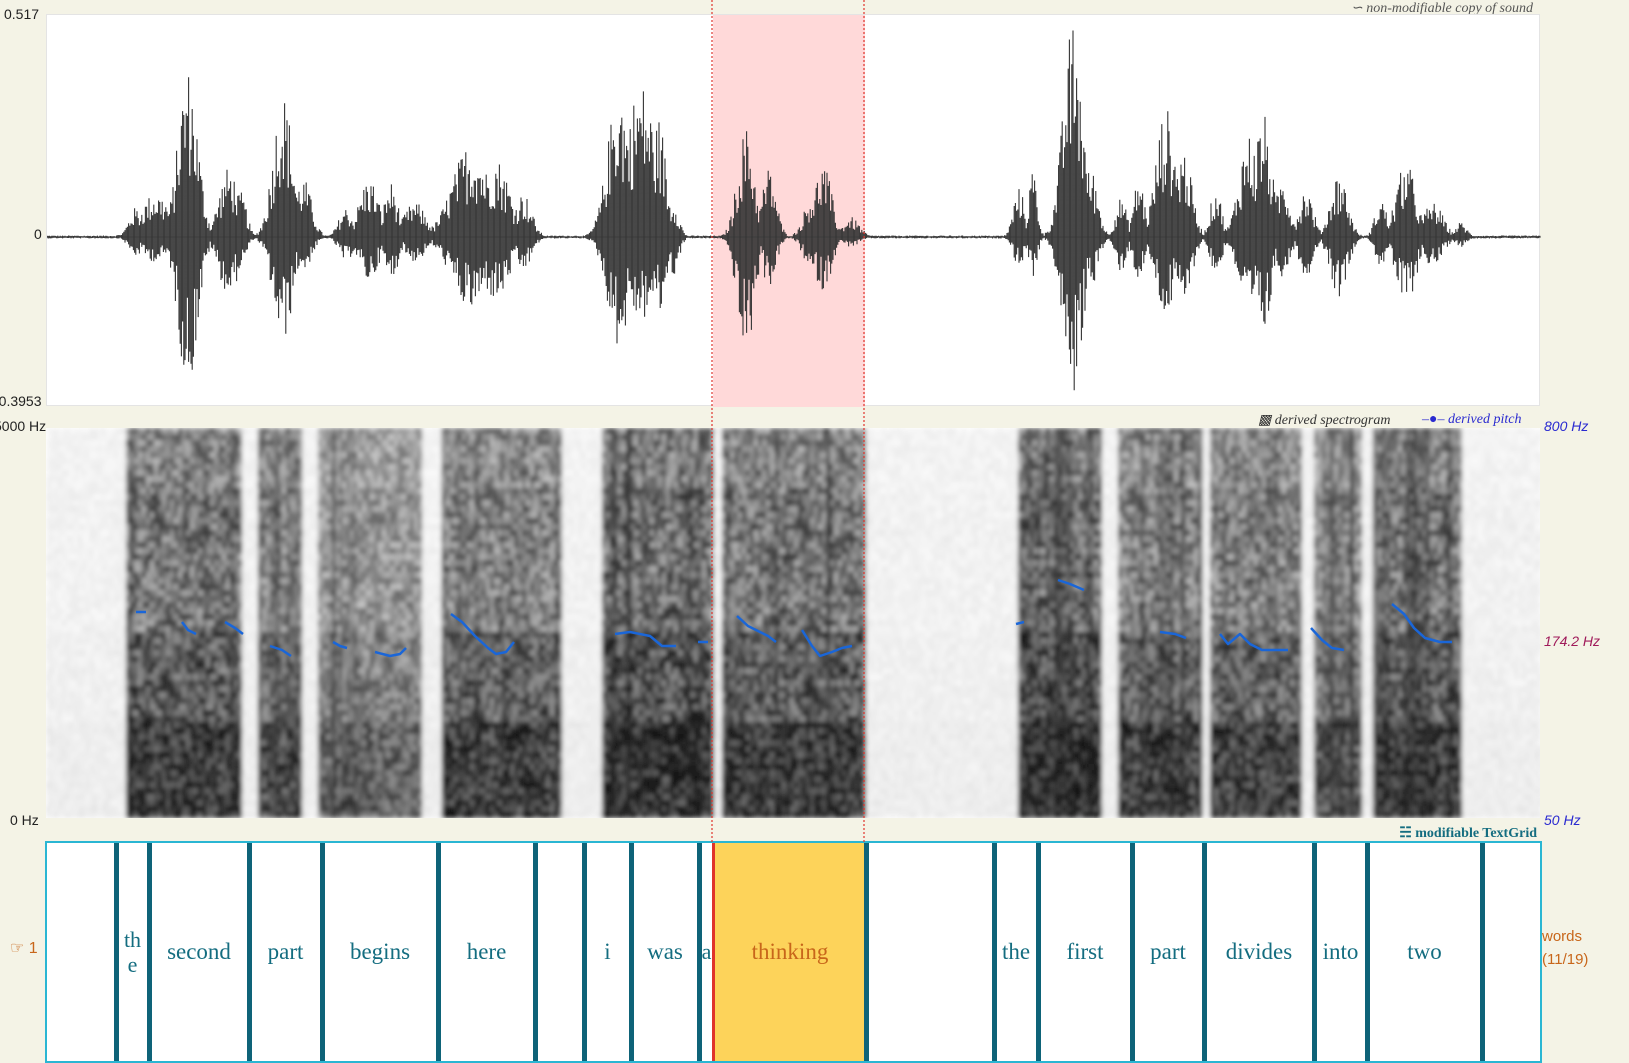 The height and width of the screenshot is (1063, 1629). What do you see at coordinates (1357, 8) in the screenshot?
I see `sound-copy-icon: ∽` at bounding box center [1357, 8].